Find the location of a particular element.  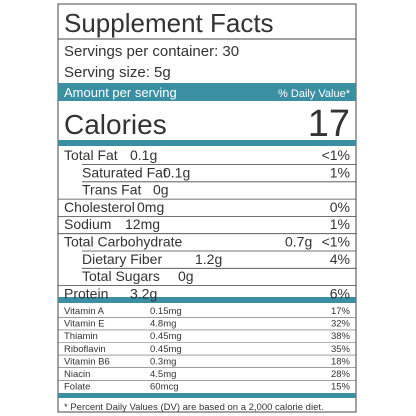

title: Supplement Facts is located at coordinates (169, 23).